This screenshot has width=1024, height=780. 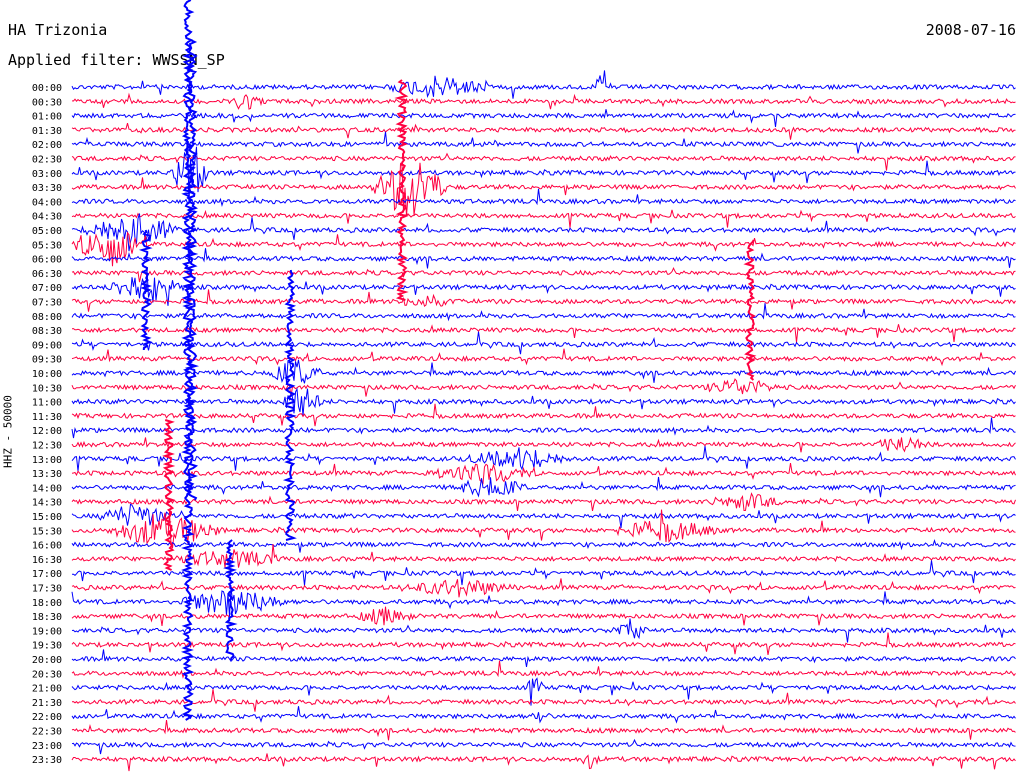 I want to click on time-label-0800: 08:00, so click(x=47, y=317).